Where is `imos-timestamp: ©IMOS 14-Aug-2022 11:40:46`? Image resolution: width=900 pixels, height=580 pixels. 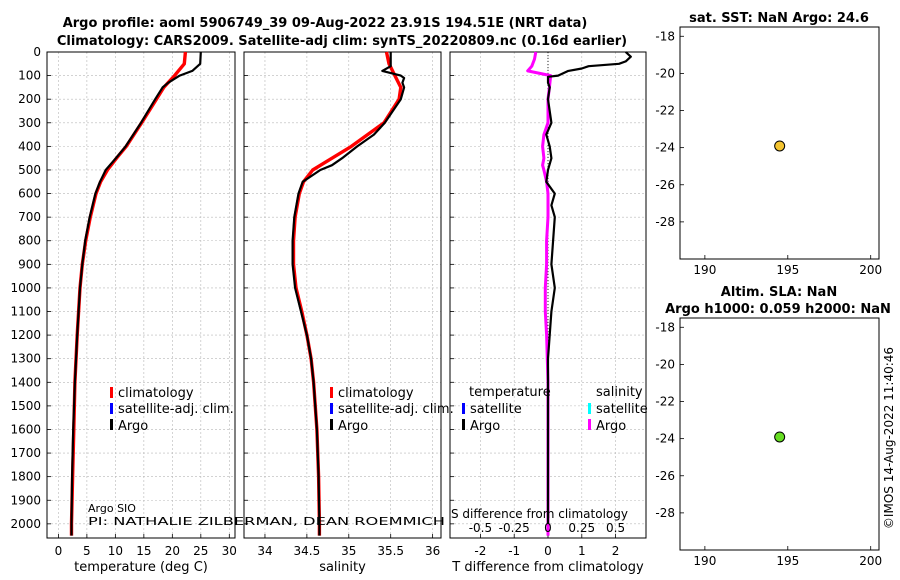
imos-timestamp: ©IMOS 14-Aug-2022 11:40:46 is located at coordinates (889, 438).